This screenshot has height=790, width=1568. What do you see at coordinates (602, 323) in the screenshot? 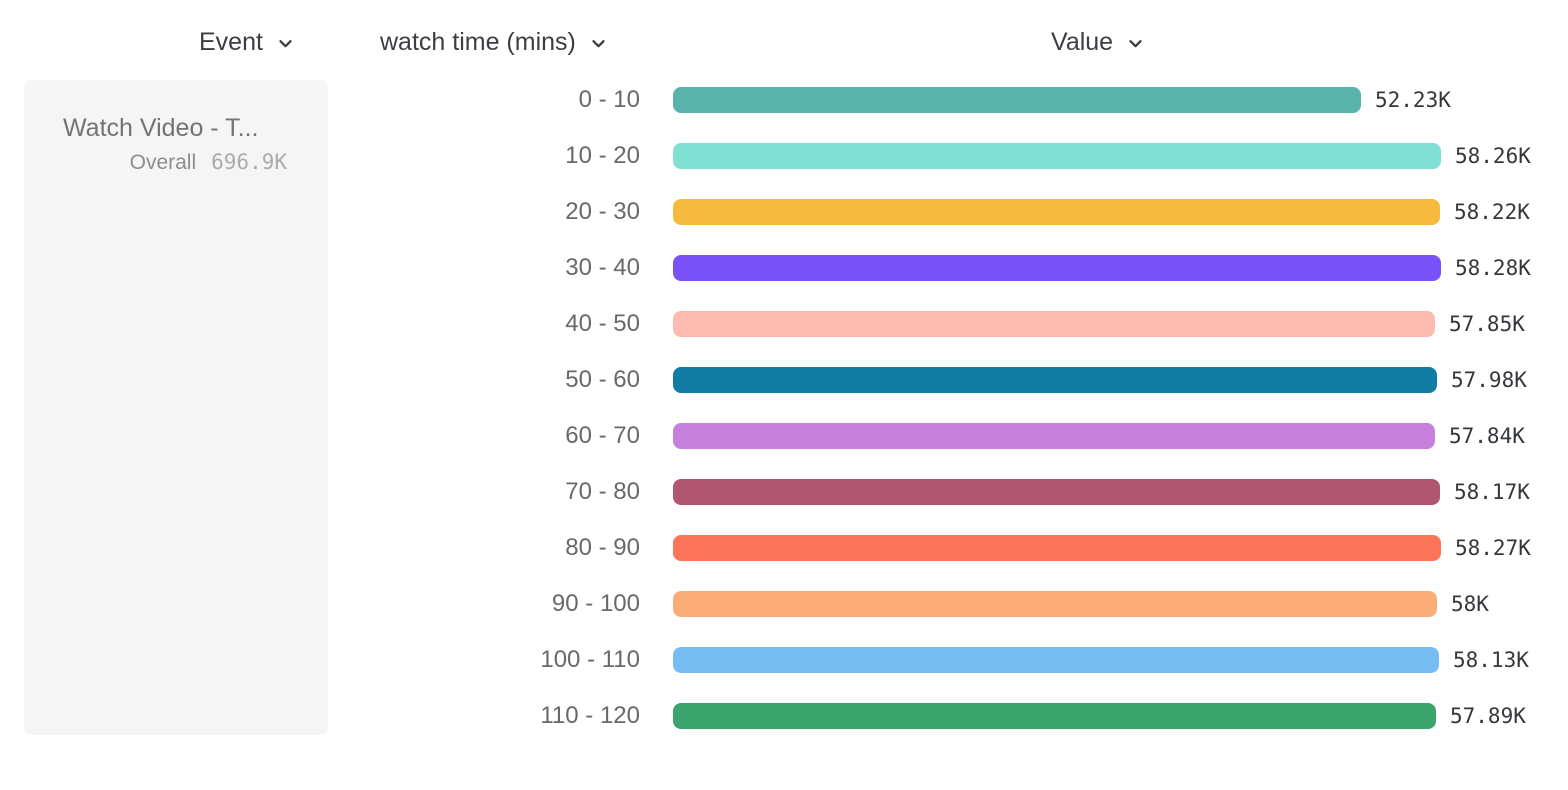
I see `bar-category-label: 40 - 50` at bounding box center [602, 323].